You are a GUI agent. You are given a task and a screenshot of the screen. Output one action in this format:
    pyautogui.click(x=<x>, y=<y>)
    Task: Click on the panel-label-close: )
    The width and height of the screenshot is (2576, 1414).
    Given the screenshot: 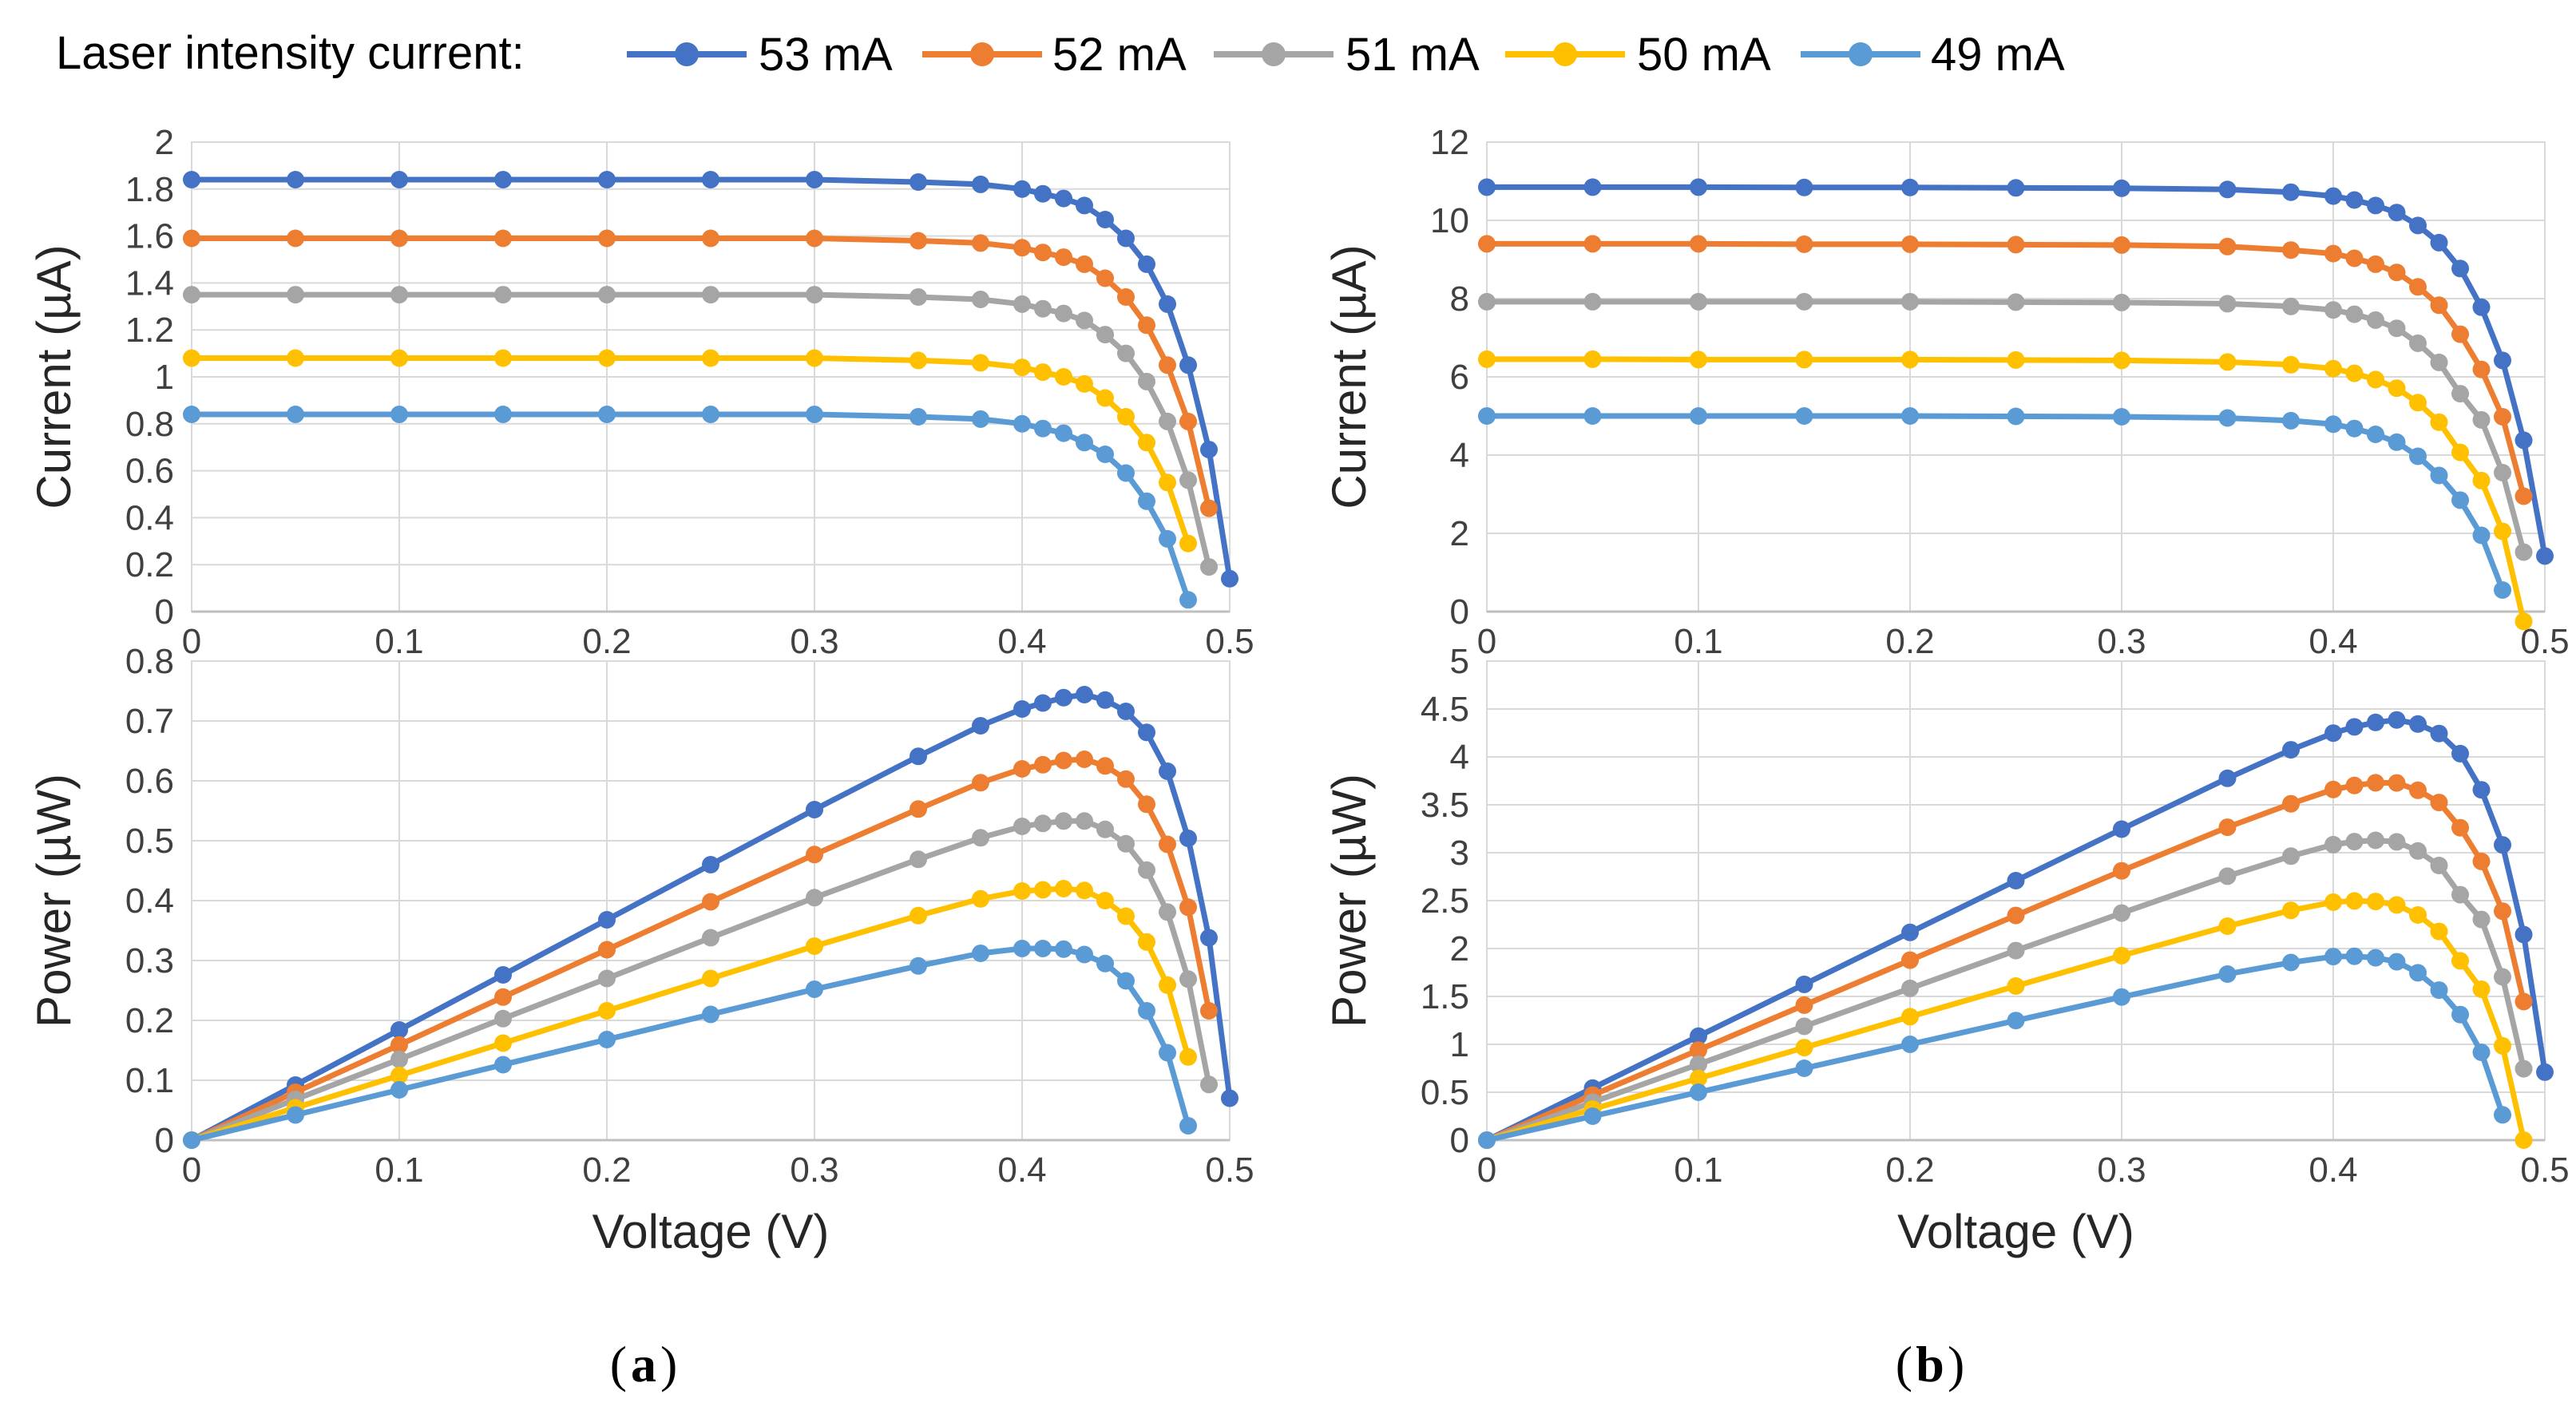 What is the action you would take?
    pyautogui.click(x=668, y=1364)
    